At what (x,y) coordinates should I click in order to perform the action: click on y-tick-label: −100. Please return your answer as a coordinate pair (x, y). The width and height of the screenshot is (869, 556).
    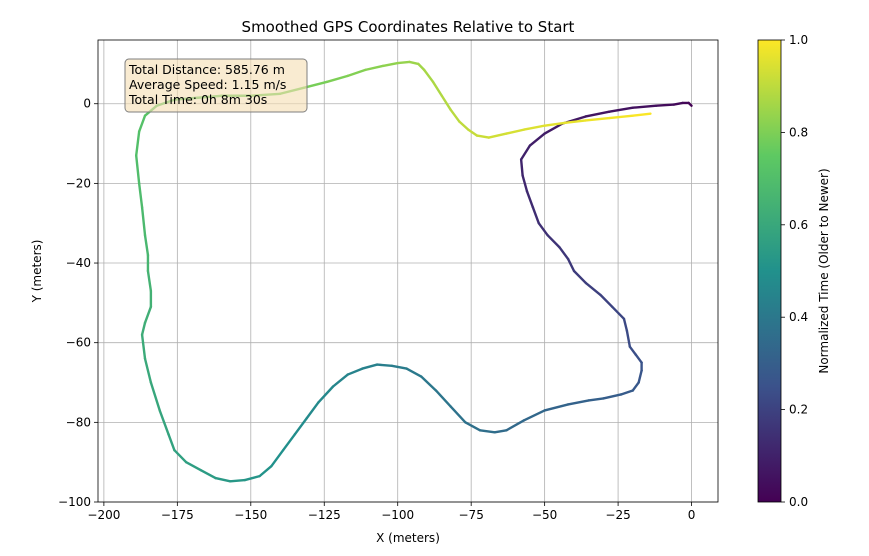
    Looking at the image, I should click on (74, 502).